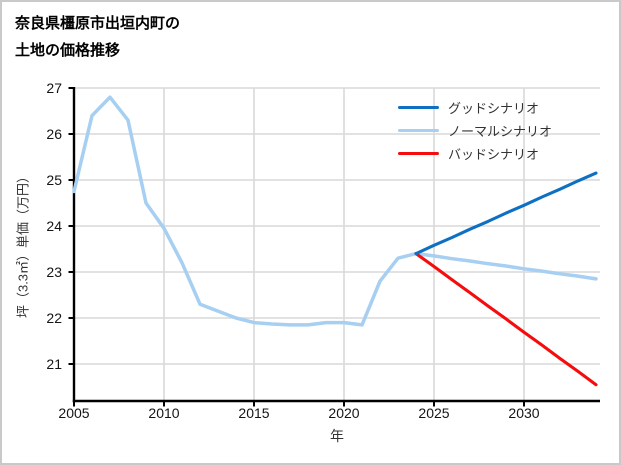 This screenshot has width=621, height=465. What do you see at coordinates (164, 413) in the screenshot?
I see `x-tick-label: 2010` at bounding box center [164, 413].